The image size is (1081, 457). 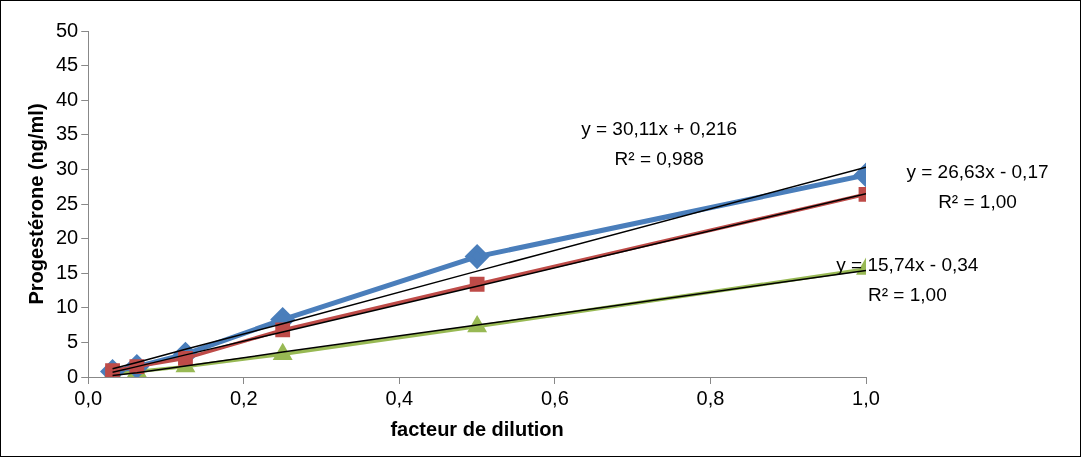 What do you see at coordinates (67, 237) in the screenshot?
I see `y-tick-label: 20` at bounding box center [67, 237].